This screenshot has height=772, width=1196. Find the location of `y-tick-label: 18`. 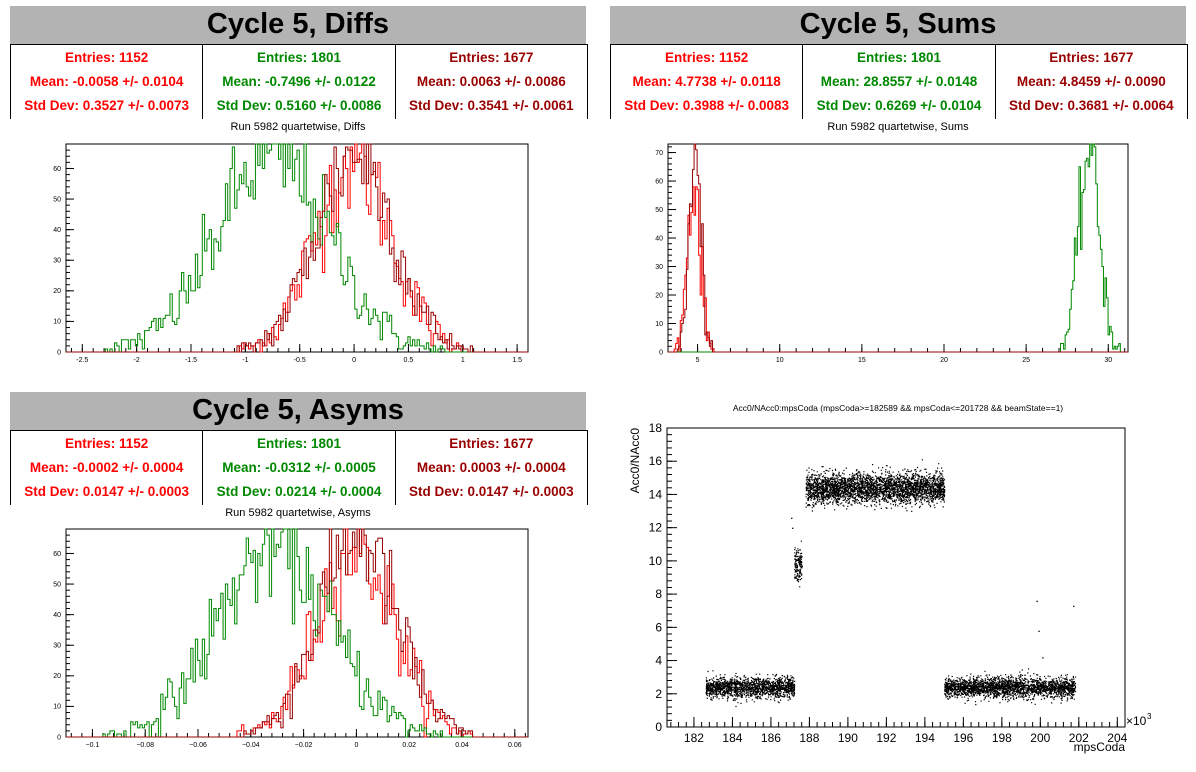

y-tick-label: 18 is located at coordinates (656, 428).